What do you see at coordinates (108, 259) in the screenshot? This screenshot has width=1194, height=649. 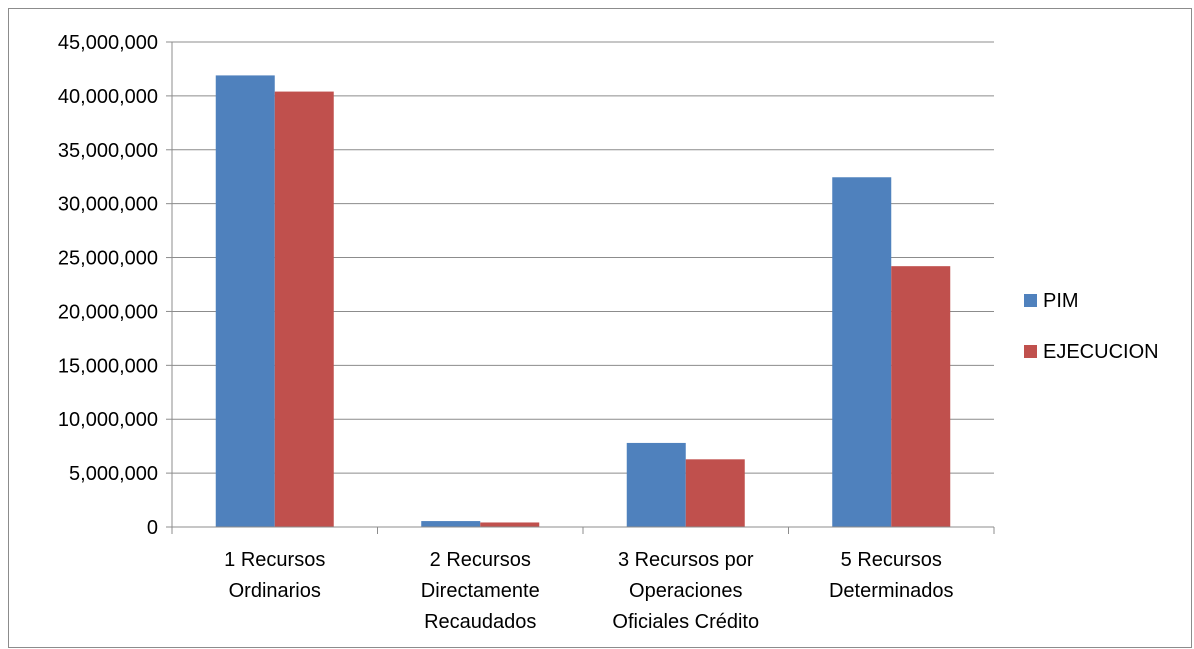 I see `y-tick-label: 25,000,000` at bounding box center [108, 259].